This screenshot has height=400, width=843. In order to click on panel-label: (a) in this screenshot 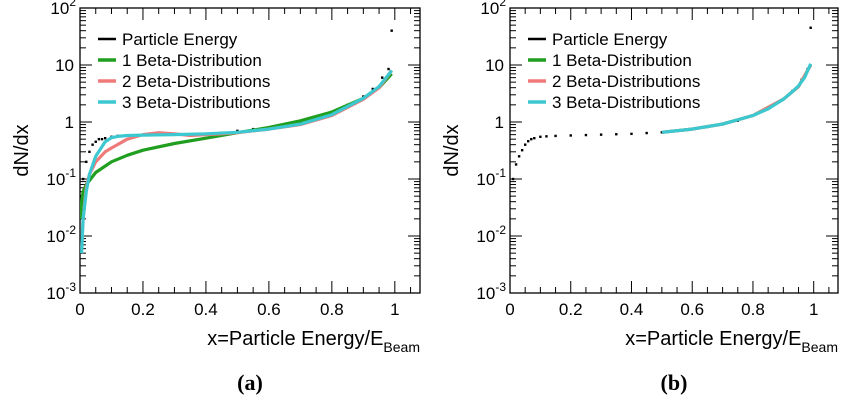, I will do `click(250, 382)`.